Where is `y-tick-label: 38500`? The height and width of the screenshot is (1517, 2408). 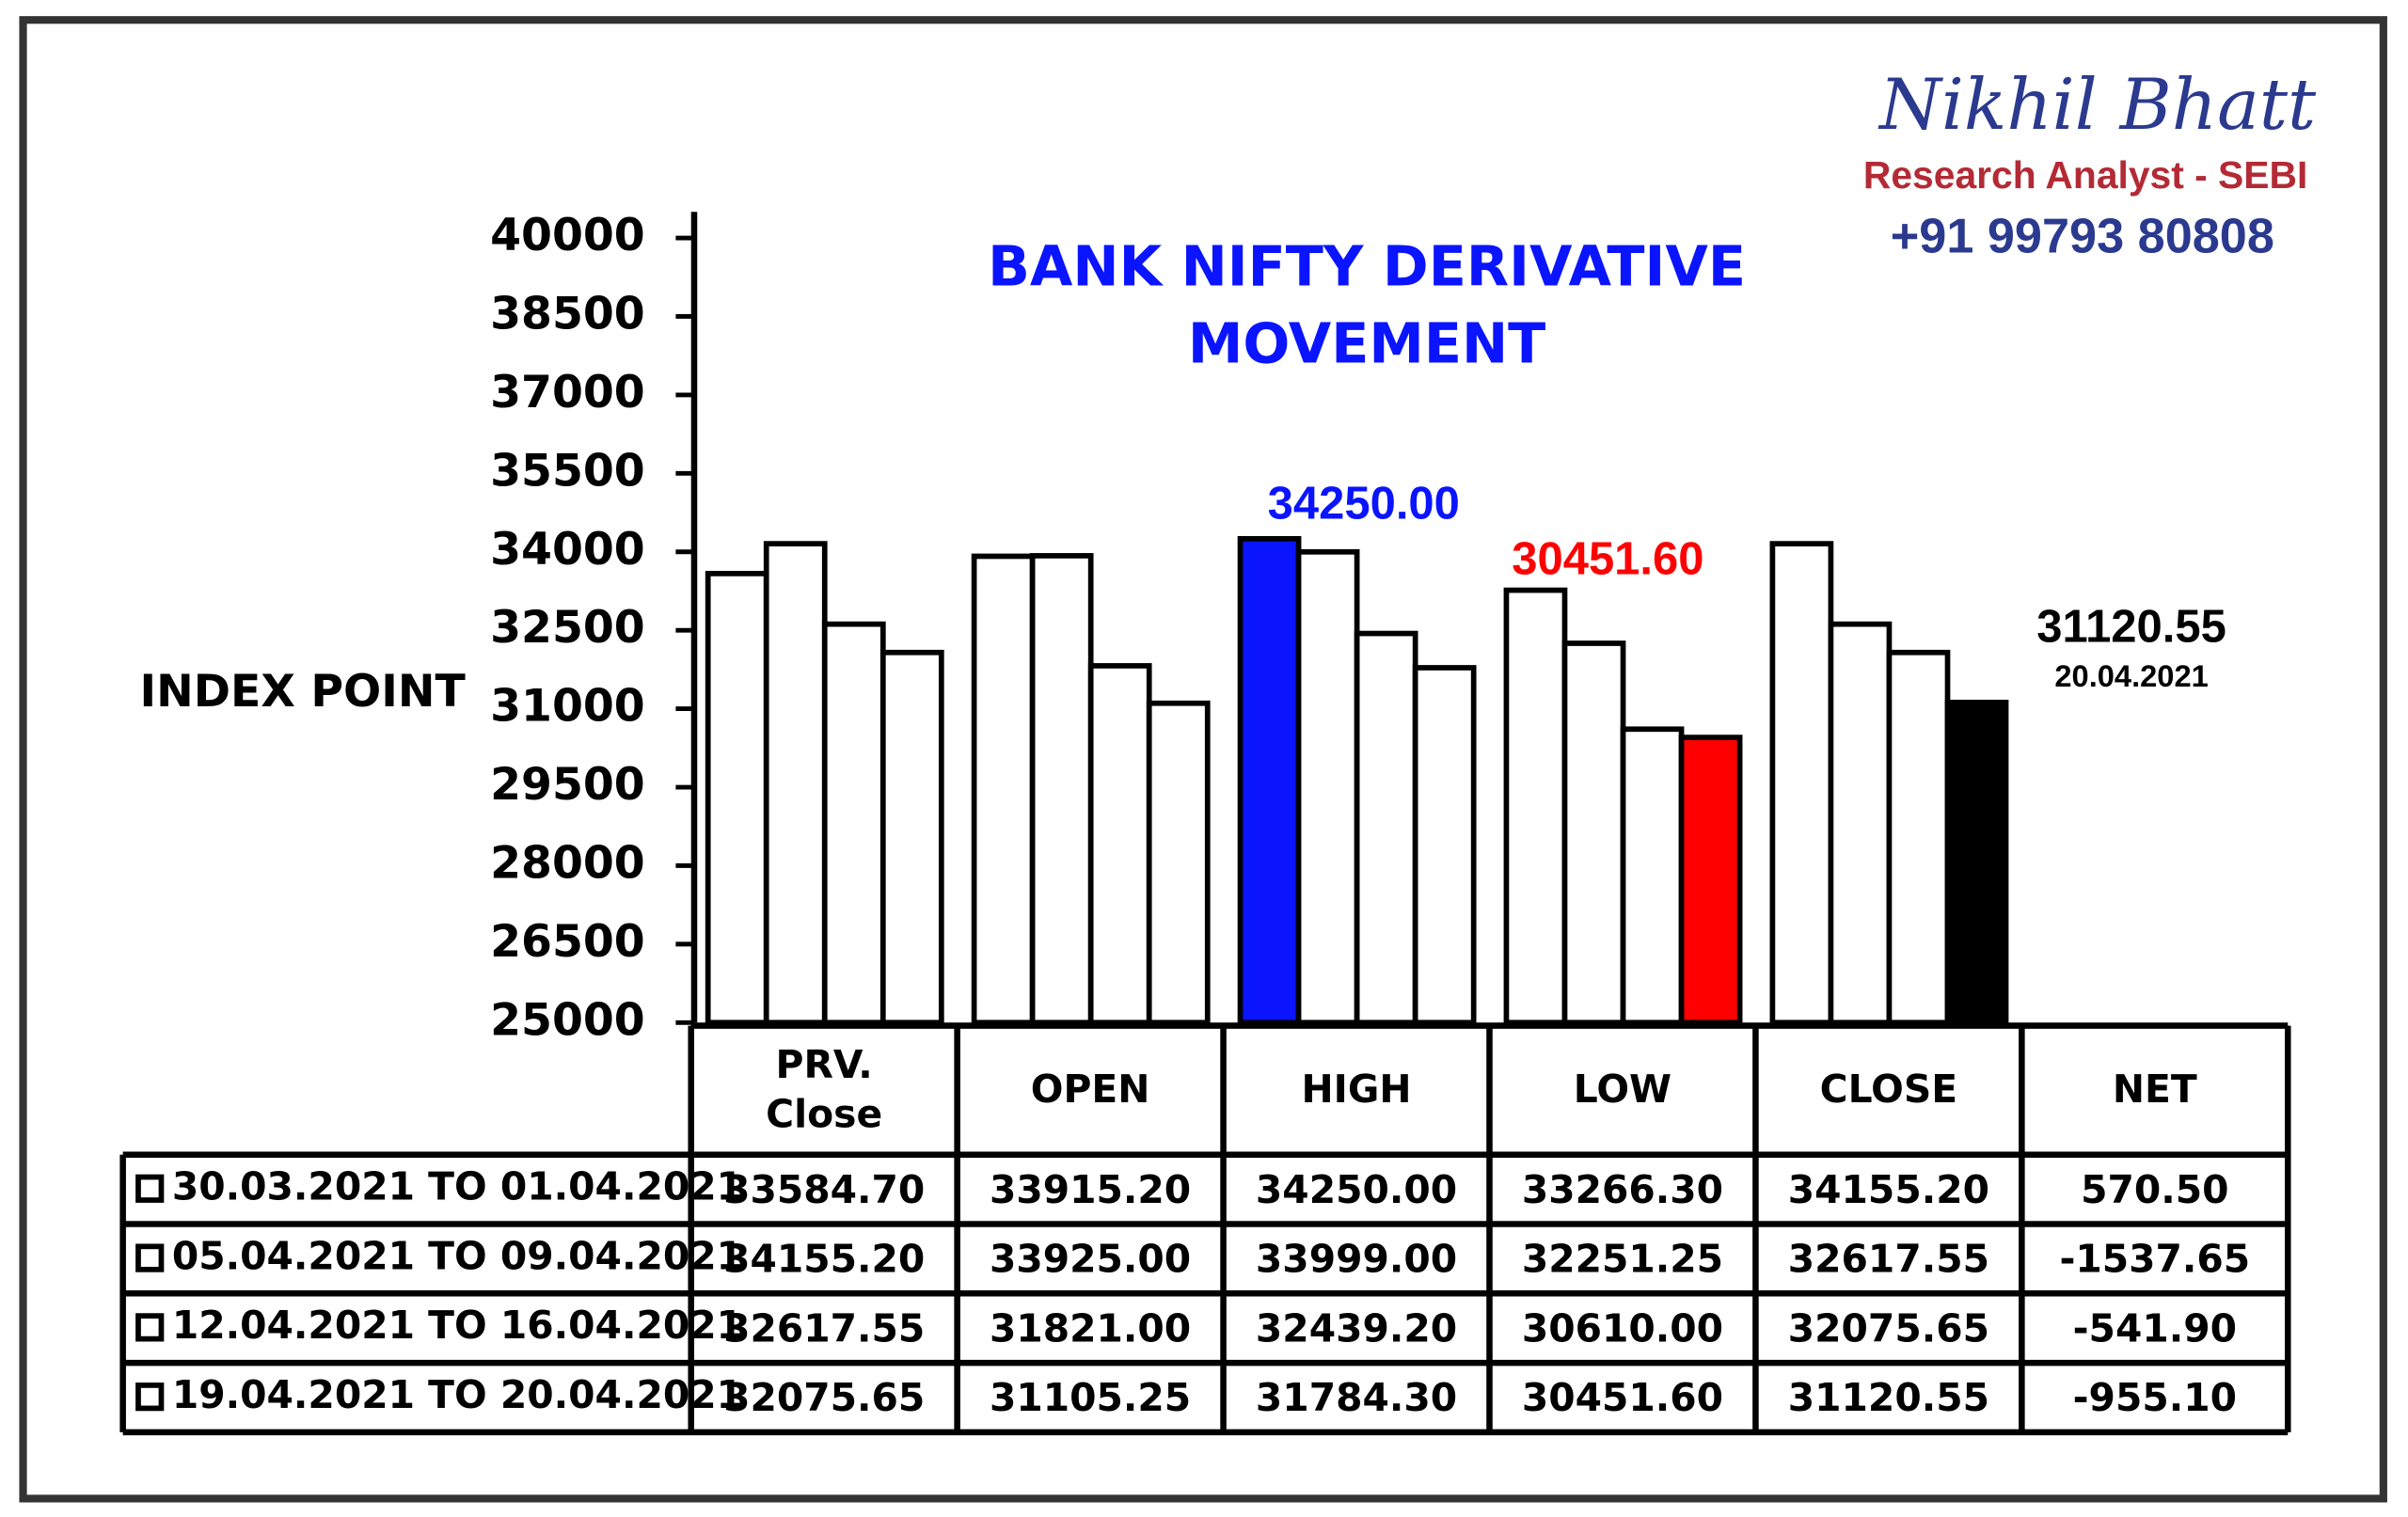
y-tick-label: 38500 is located at coordinates (568, 314).